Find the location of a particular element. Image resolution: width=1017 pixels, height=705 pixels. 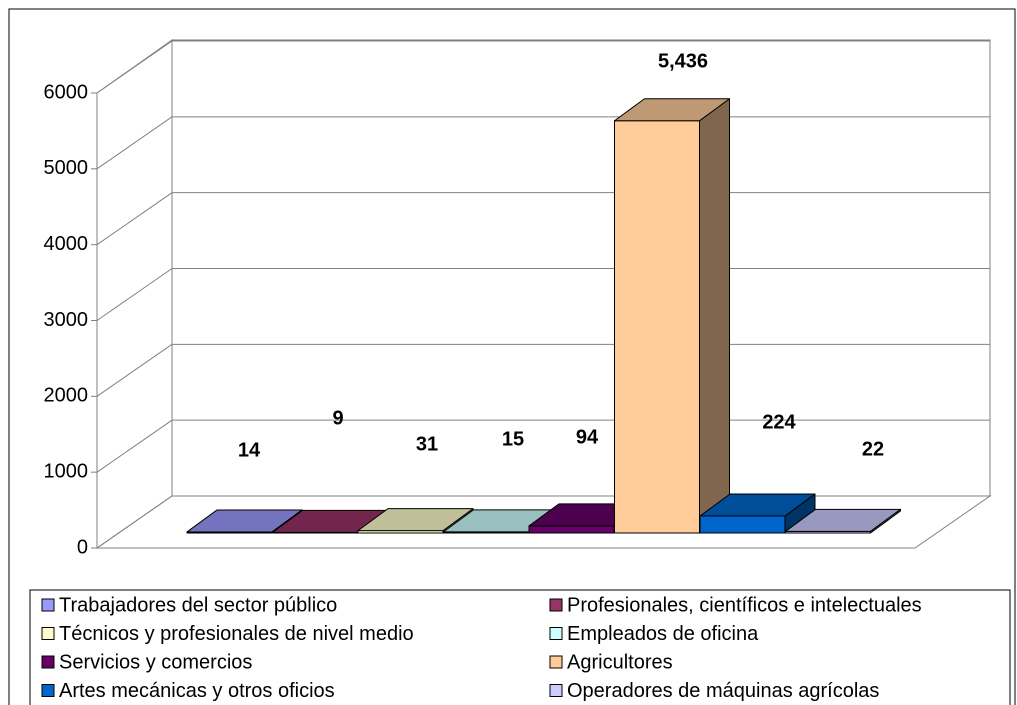

data-label: 94 is located at coordinates (587, 437).